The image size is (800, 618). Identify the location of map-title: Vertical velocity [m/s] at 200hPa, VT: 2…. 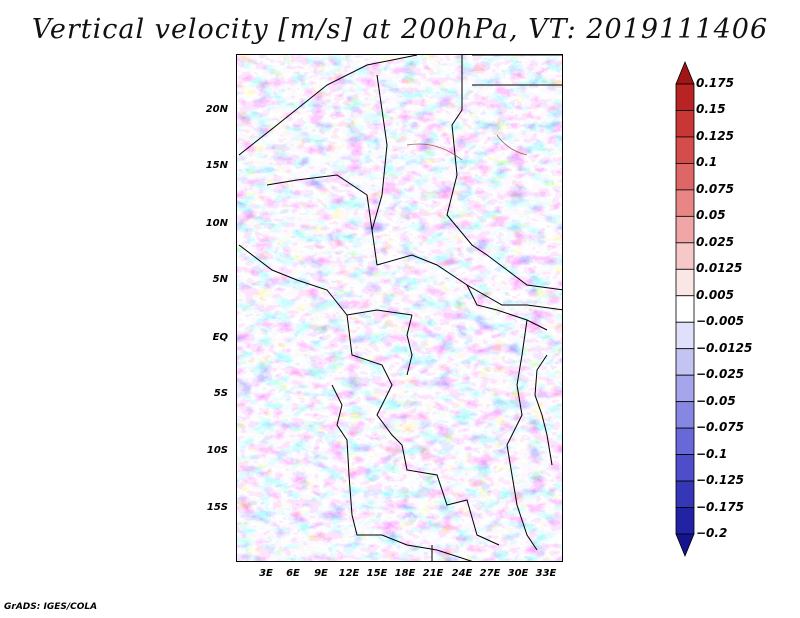
(400, 29).